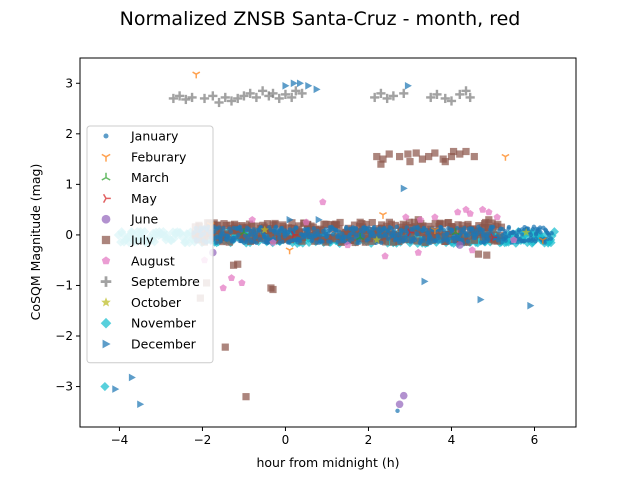 The width and height of the screenshot is (640, 484). I want to click on y-tick-label: 2, so click(69, 134).